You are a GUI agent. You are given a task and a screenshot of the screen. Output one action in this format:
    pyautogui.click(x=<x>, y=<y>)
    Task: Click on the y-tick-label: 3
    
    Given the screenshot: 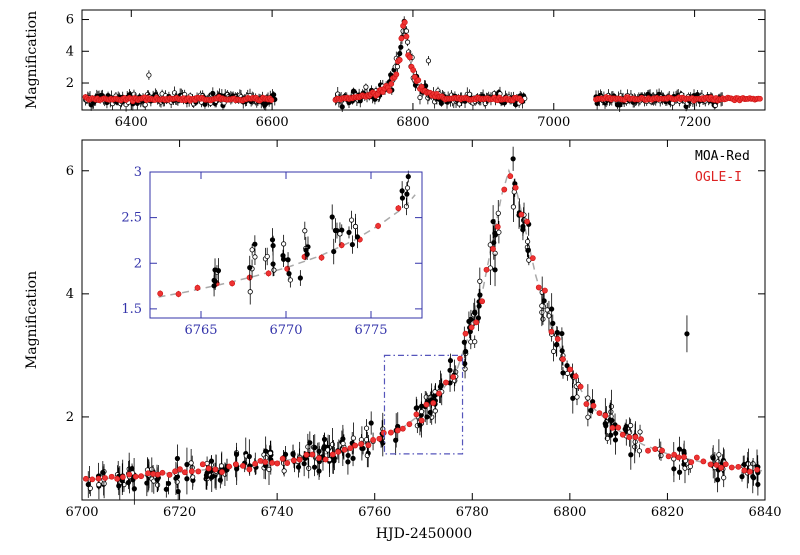 What is the action you would take?
    pyautogui.click(x=138, y=172)
    